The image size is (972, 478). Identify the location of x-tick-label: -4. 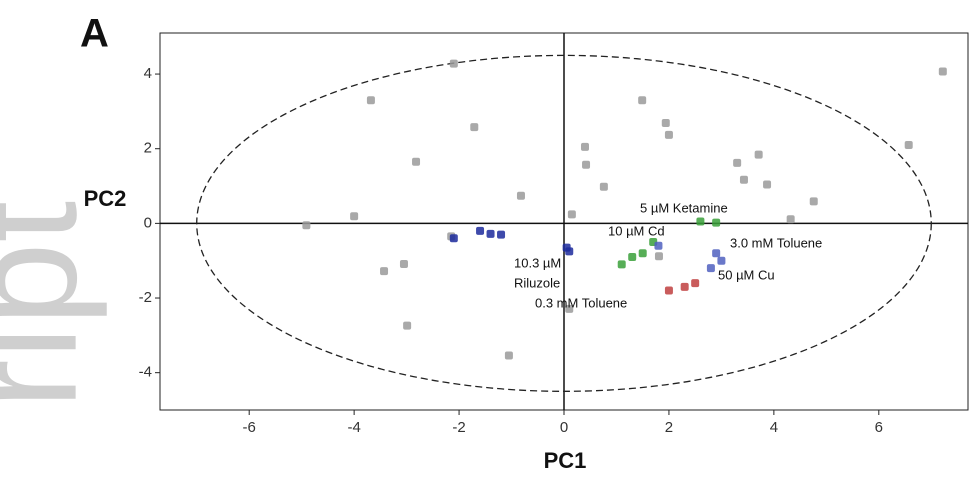
(353, 427).